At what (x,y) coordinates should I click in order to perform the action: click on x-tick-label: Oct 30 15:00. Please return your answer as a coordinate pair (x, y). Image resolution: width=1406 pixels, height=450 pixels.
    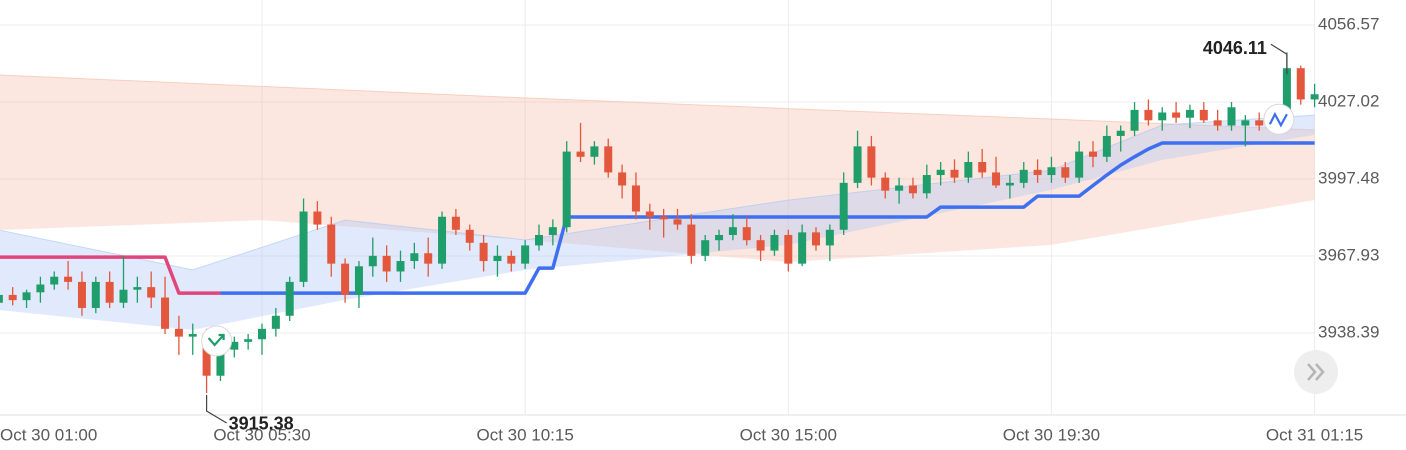
    Looking at the image, I should click on (788, 434).